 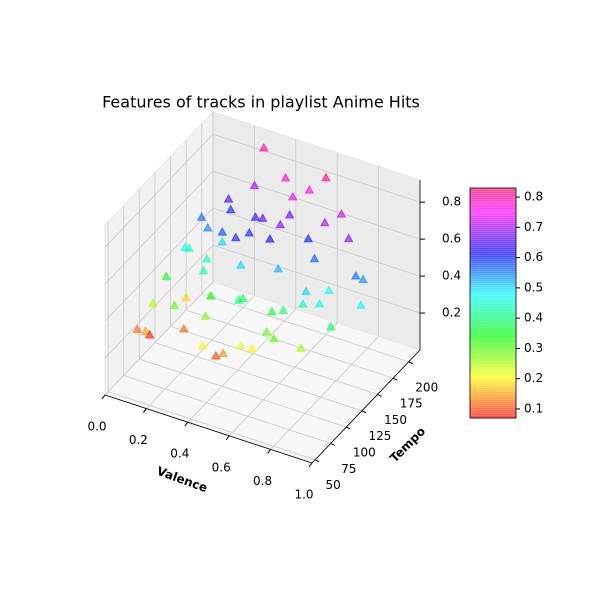 What do you see at coordinates (533, 197) in the screenshot?
I see `colorbar-tick-label: 0.8` at bounding box center [533, 197].